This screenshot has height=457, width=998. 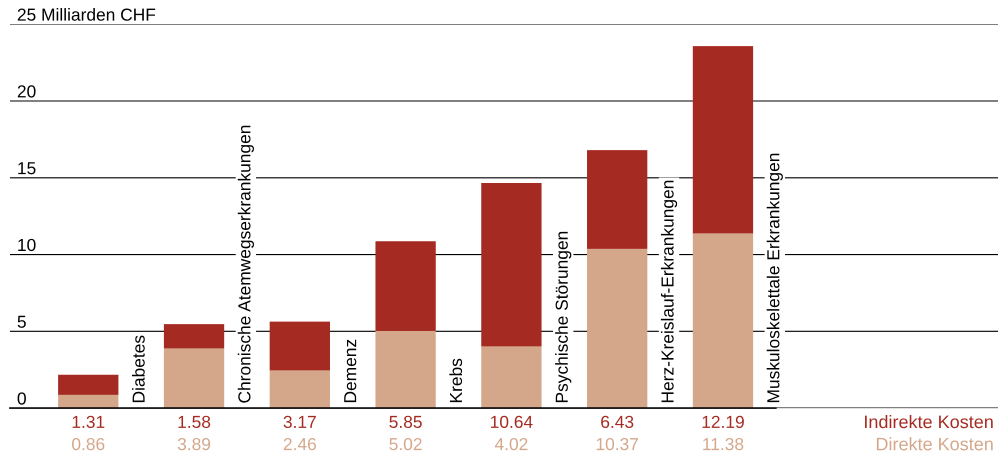 What do you see at coordinates (87, 14) in the screenshot?
I see `y-tick-label: 25 Milliarden CHF` at bounding box center [87, 14].